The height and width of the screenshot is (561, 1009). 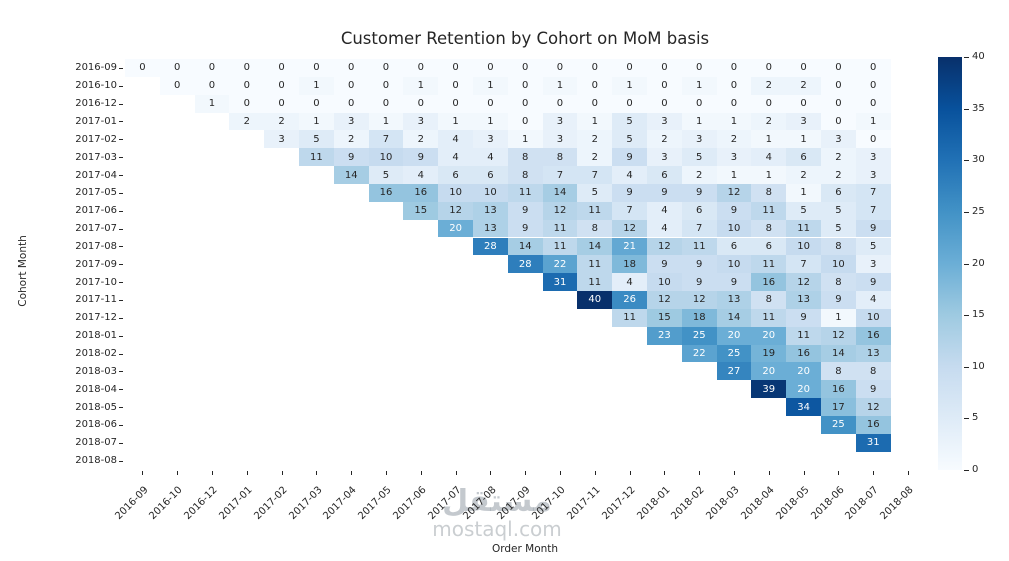 I want to click on heatmap-cell: 8, so click(x=769, y=192).